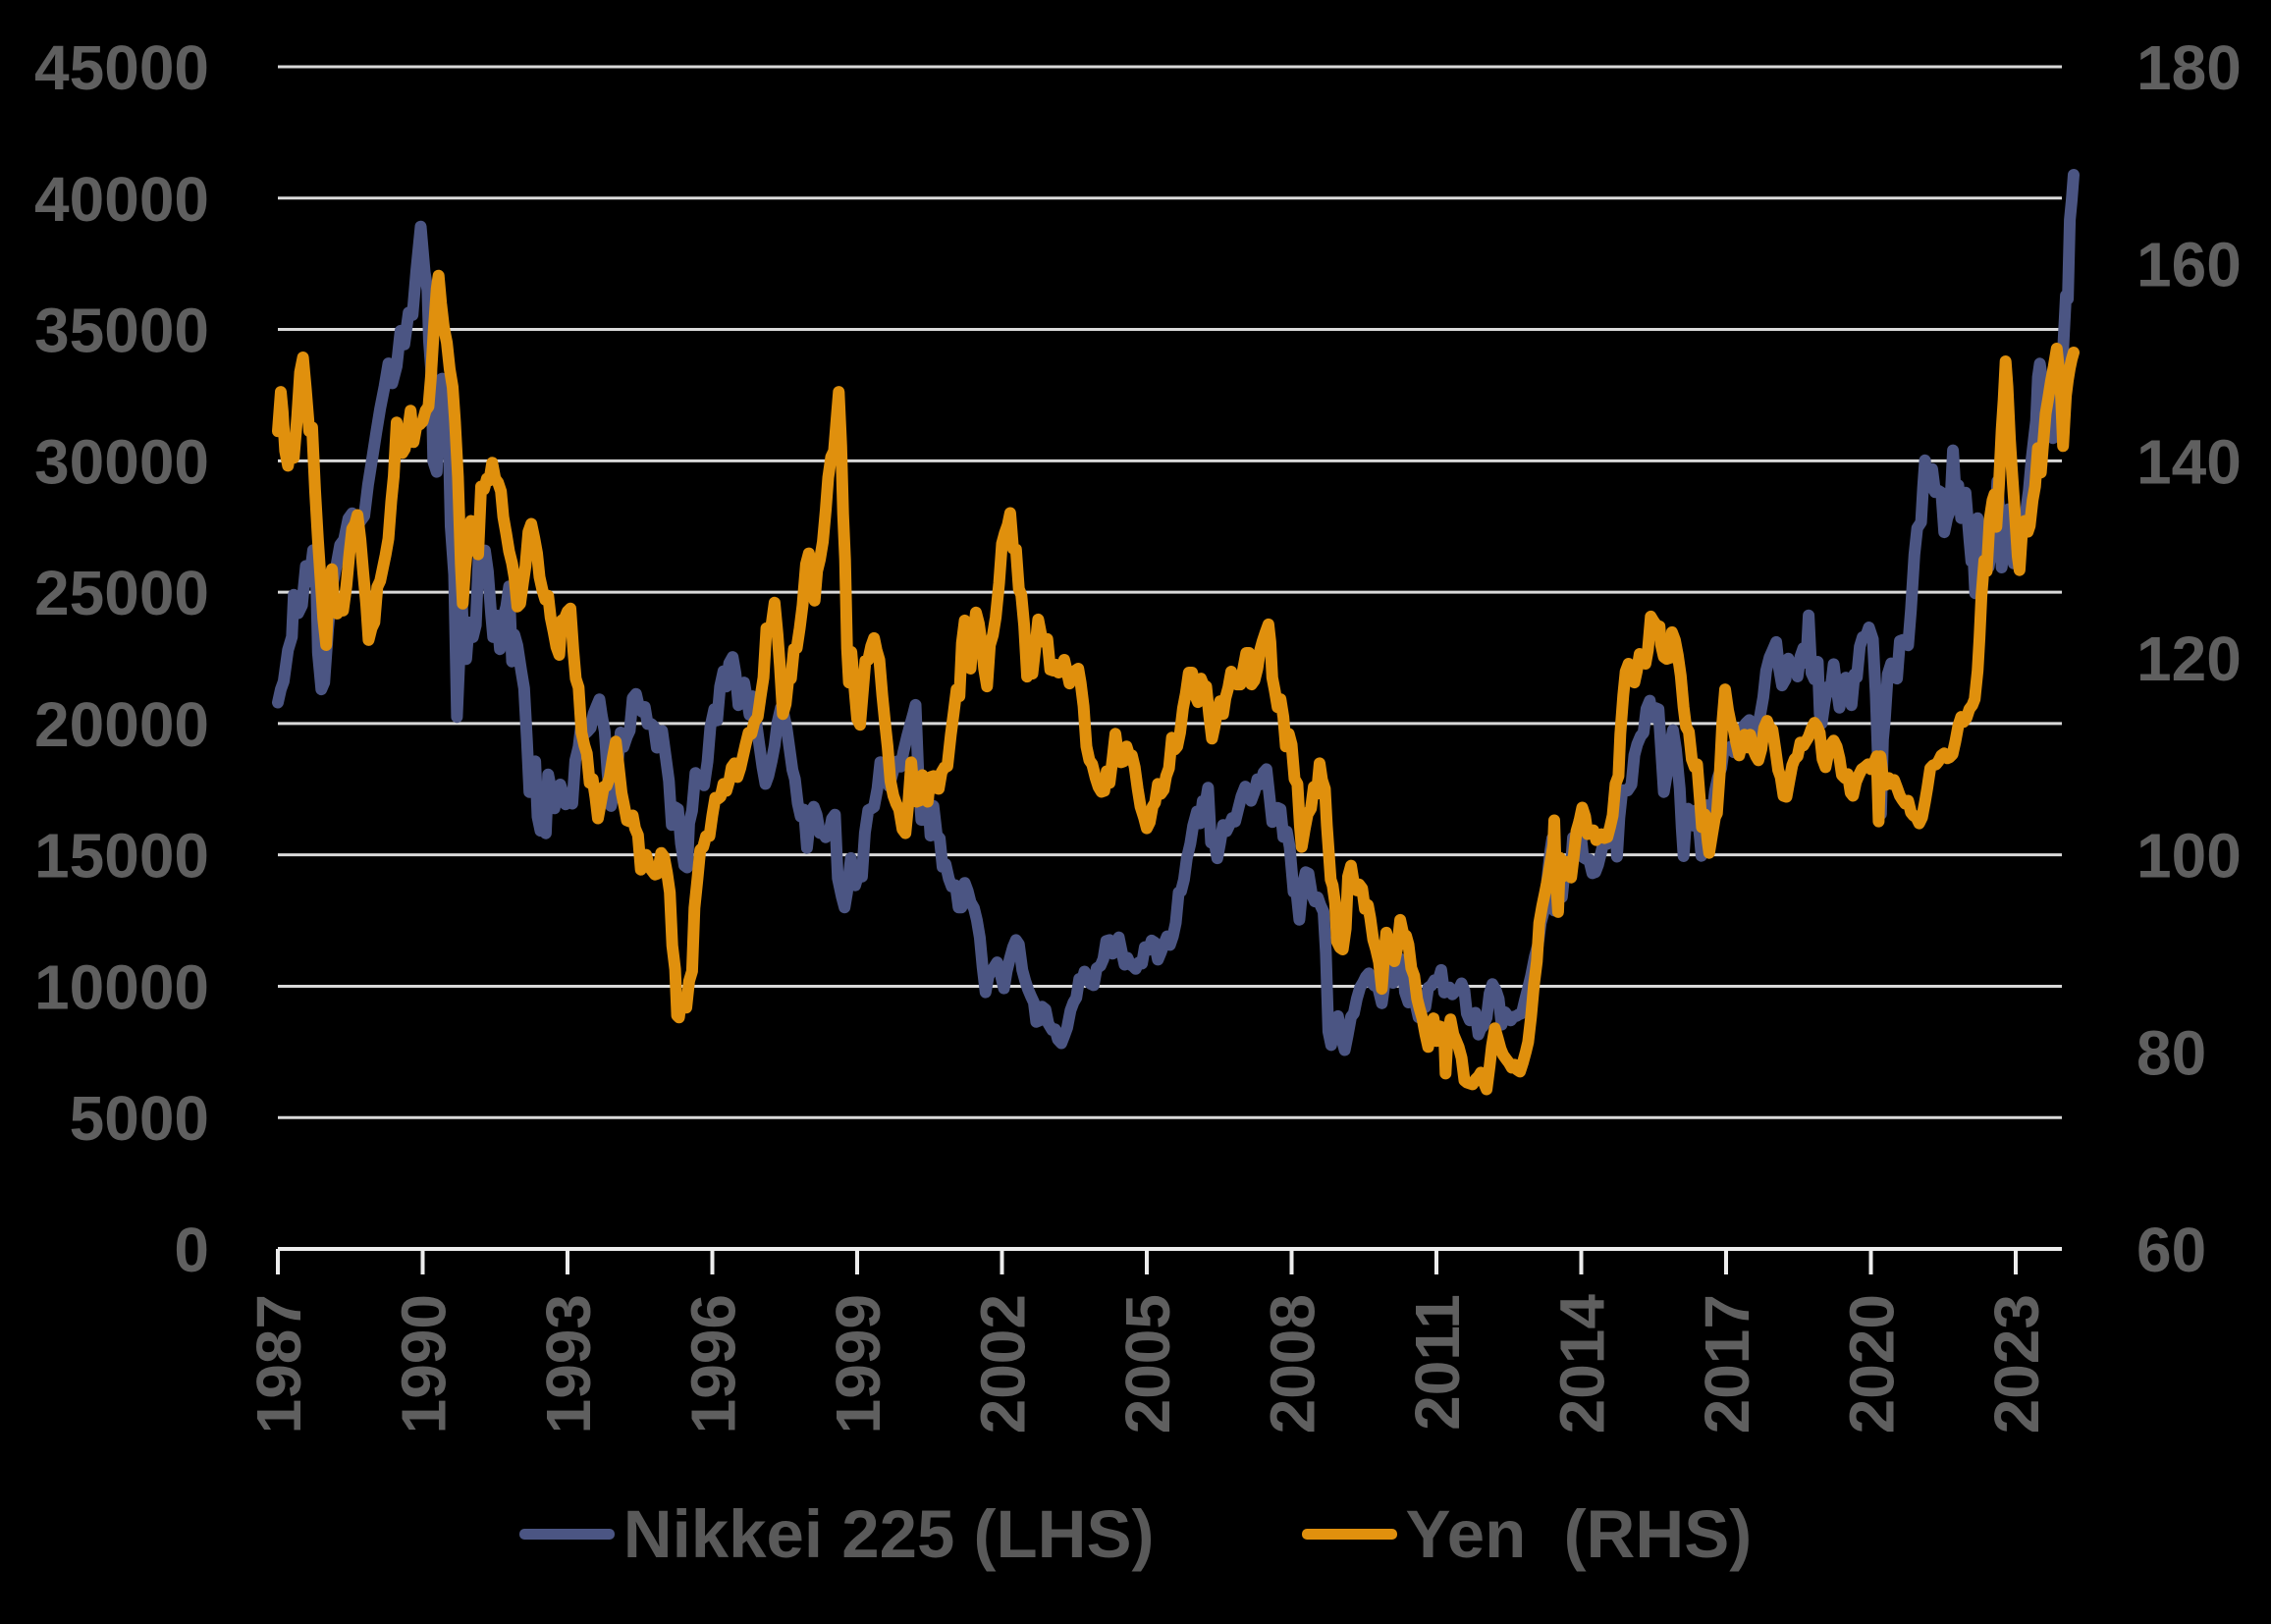  I want to click on legend-item-yen: Yen (RHS), so click(1527, 1533).